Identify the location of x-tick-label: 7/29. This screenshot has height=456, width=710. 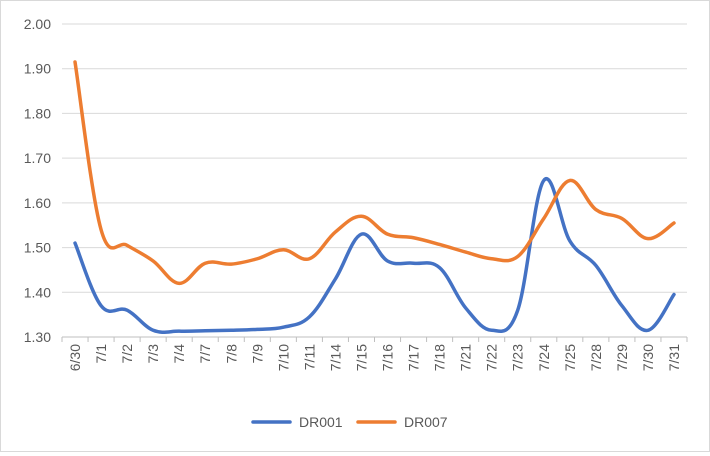
(622, 357).